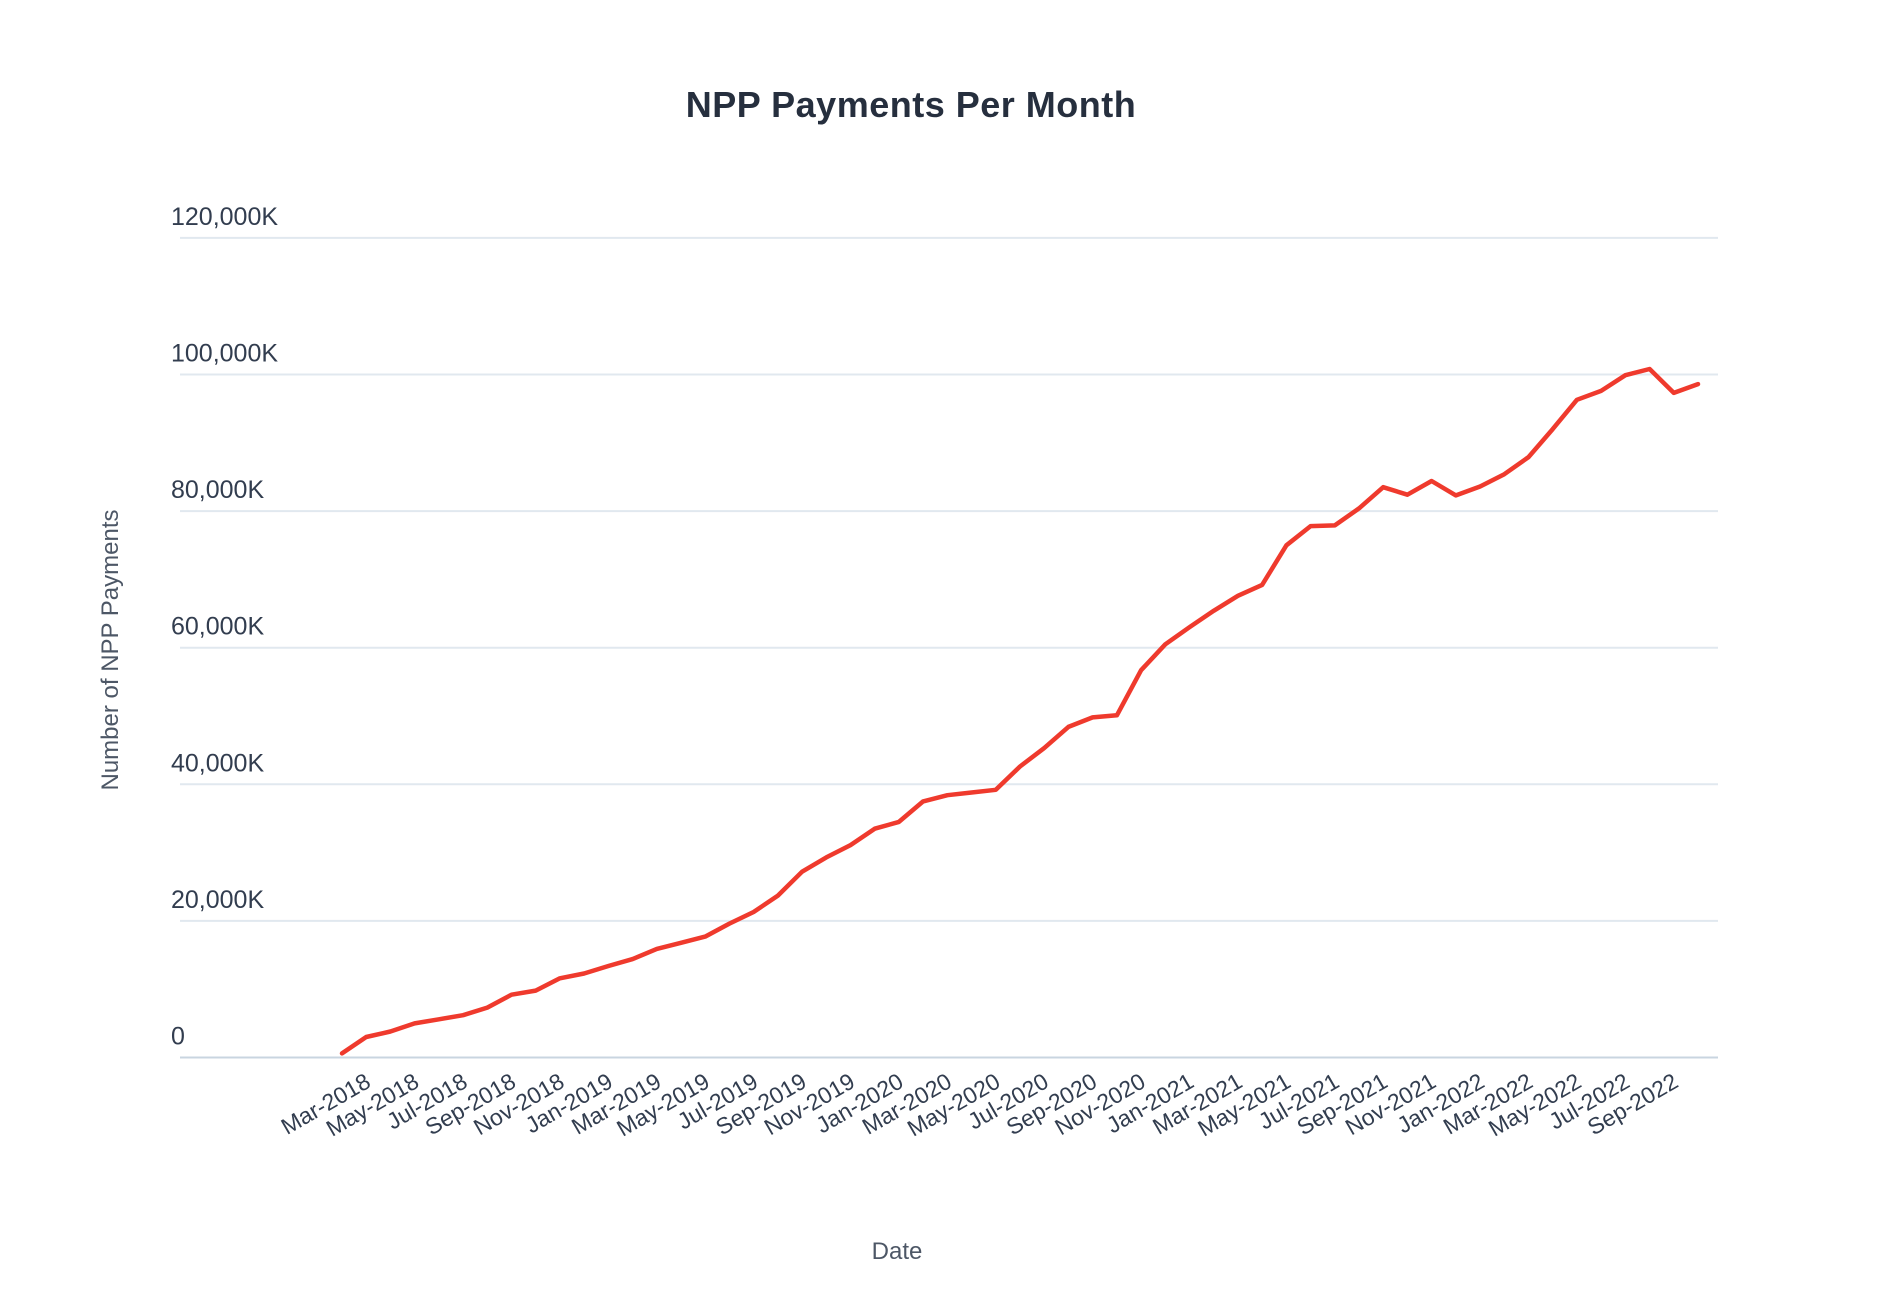 The image size is (1901, 1302). What do you see at coordinates (178, 1037) in the screenshot?
I see `y-axis-tick-label: 0` at bounding box center [178, 1037].